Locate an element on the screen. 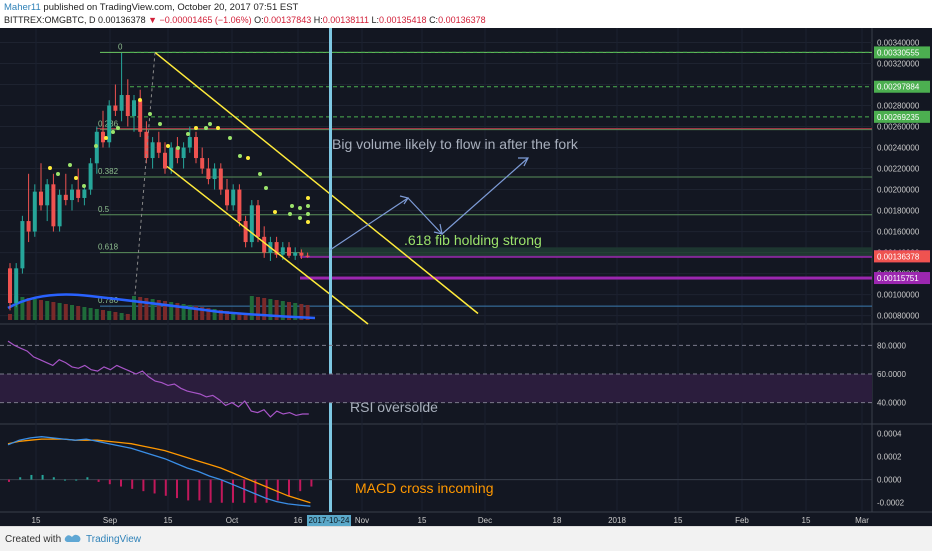  down-arrow-icon: ▼ is located at coordinates (153, 20).